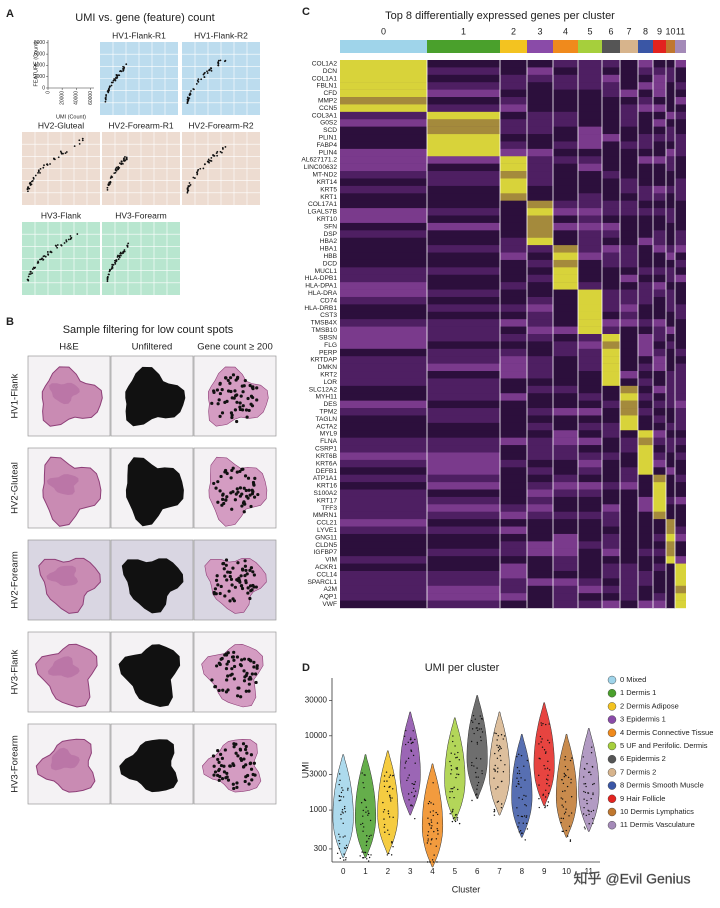 This screenshot has height=908, width=720. I want to click on gene-label: CCN5, so click(328, 108).